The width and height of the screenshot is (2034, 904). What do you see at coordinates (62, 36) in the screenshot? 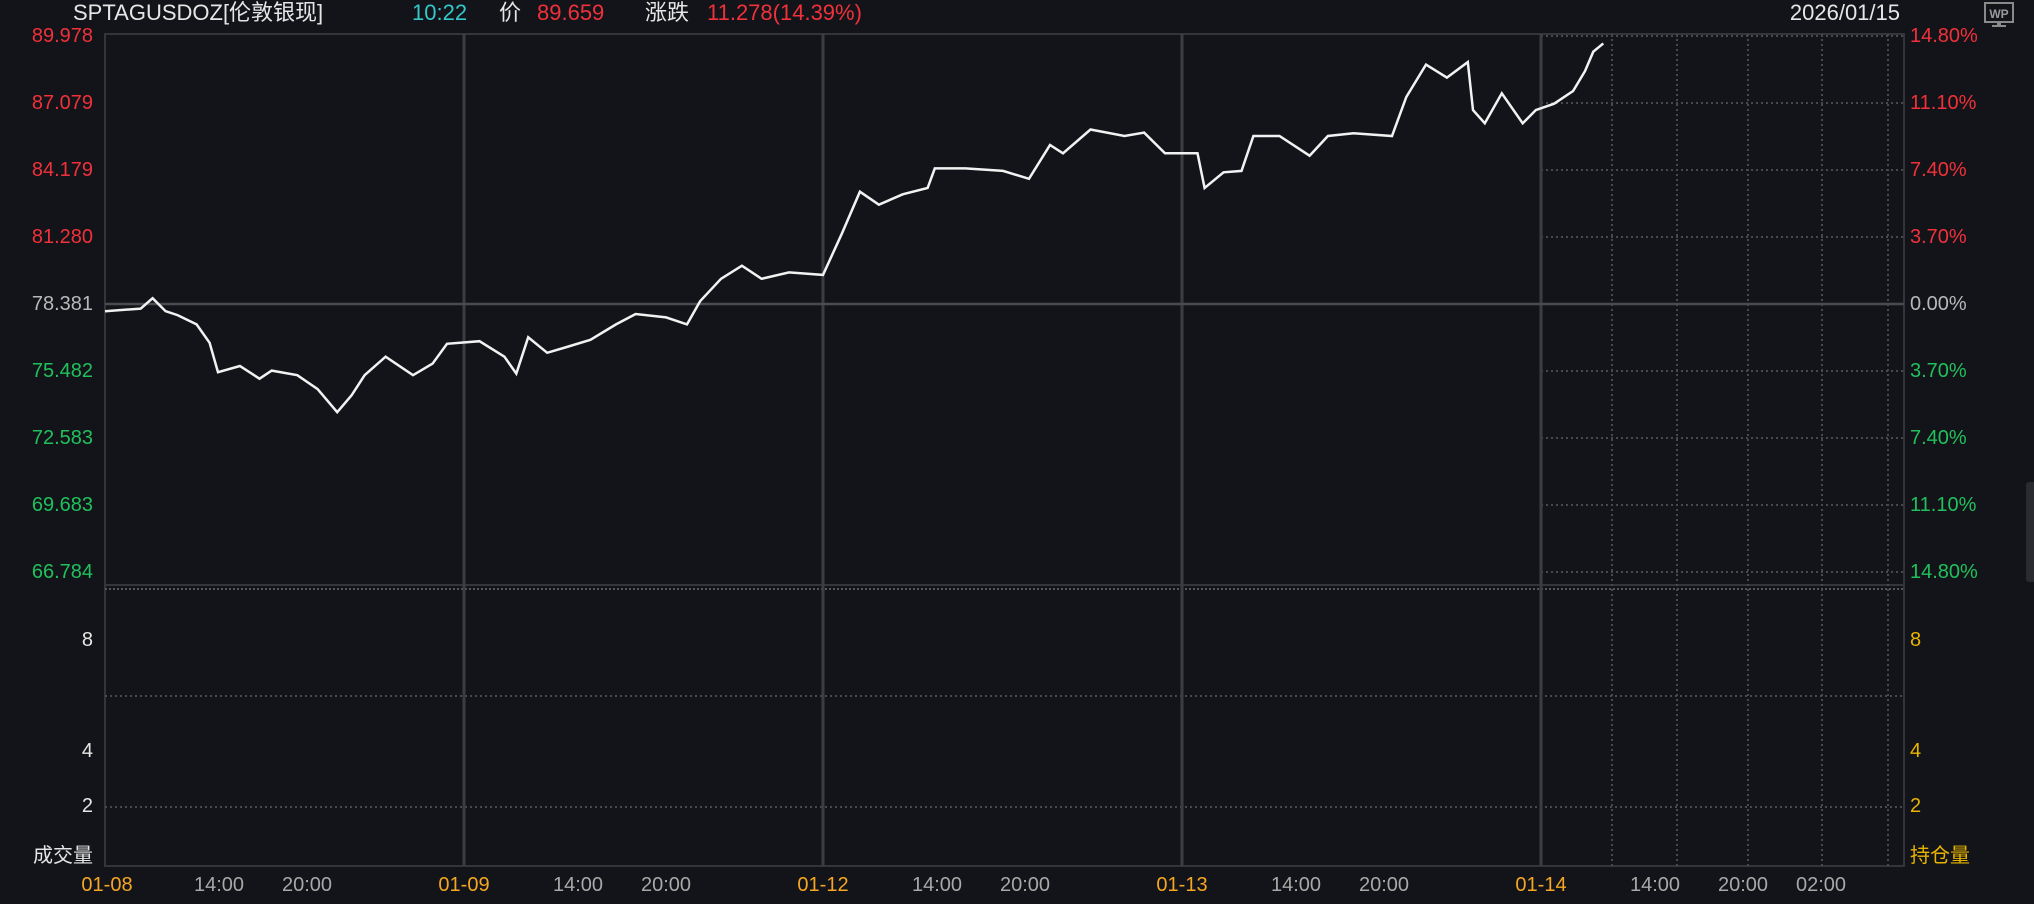
I see `price-tick: 89.978` at bounding box center [62, 36].